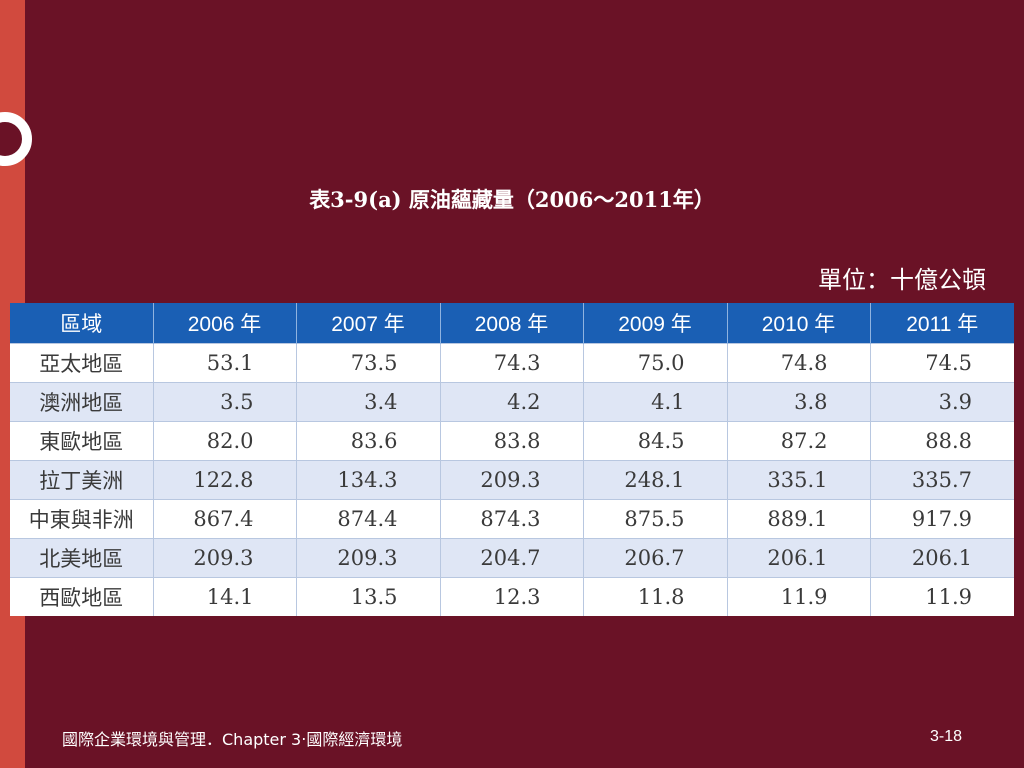 This screenshot has height=768, width=1024. What do you see at coordinates (655, 363) in the screenshot?
I see `value-cell: 75.0` at bounding box center [655, 363].